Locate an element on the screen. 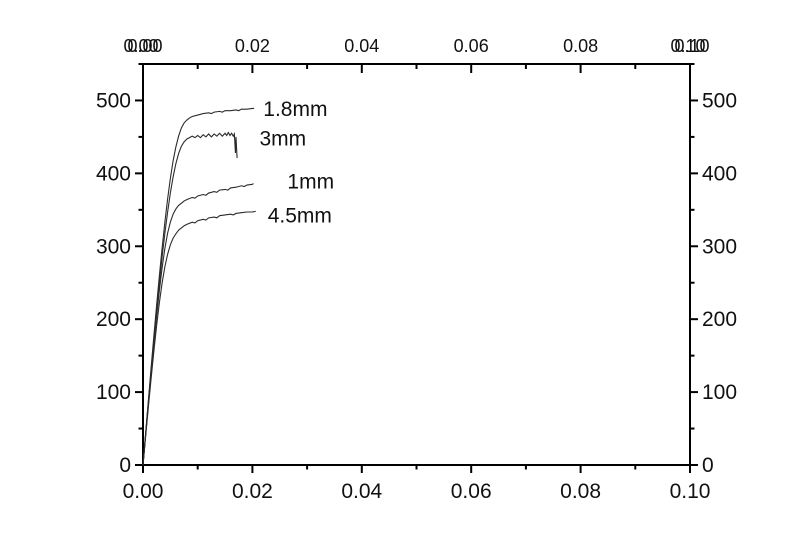  curve-label-1.8mm: 1.8mm is located at coordinates (295, 109).